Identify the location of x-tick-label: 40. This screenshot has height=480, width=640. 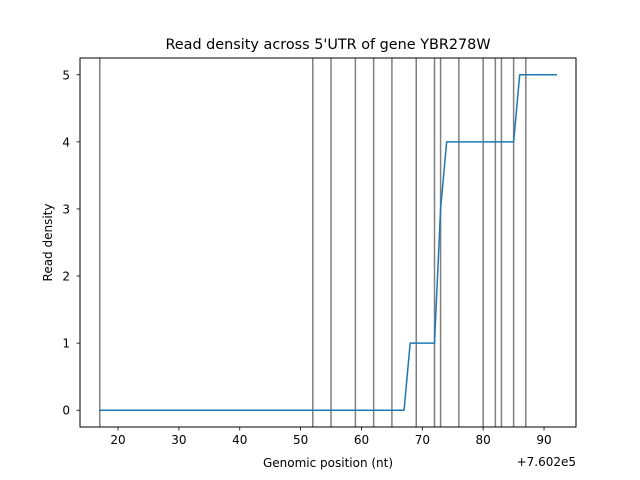
(239, 440).